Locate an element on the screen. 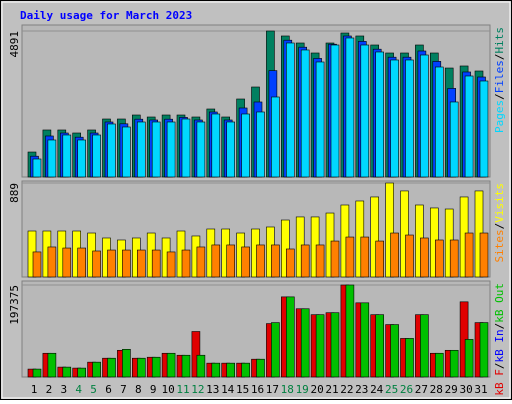  x-tick-label: 19 is located at coordinates (302, 389).